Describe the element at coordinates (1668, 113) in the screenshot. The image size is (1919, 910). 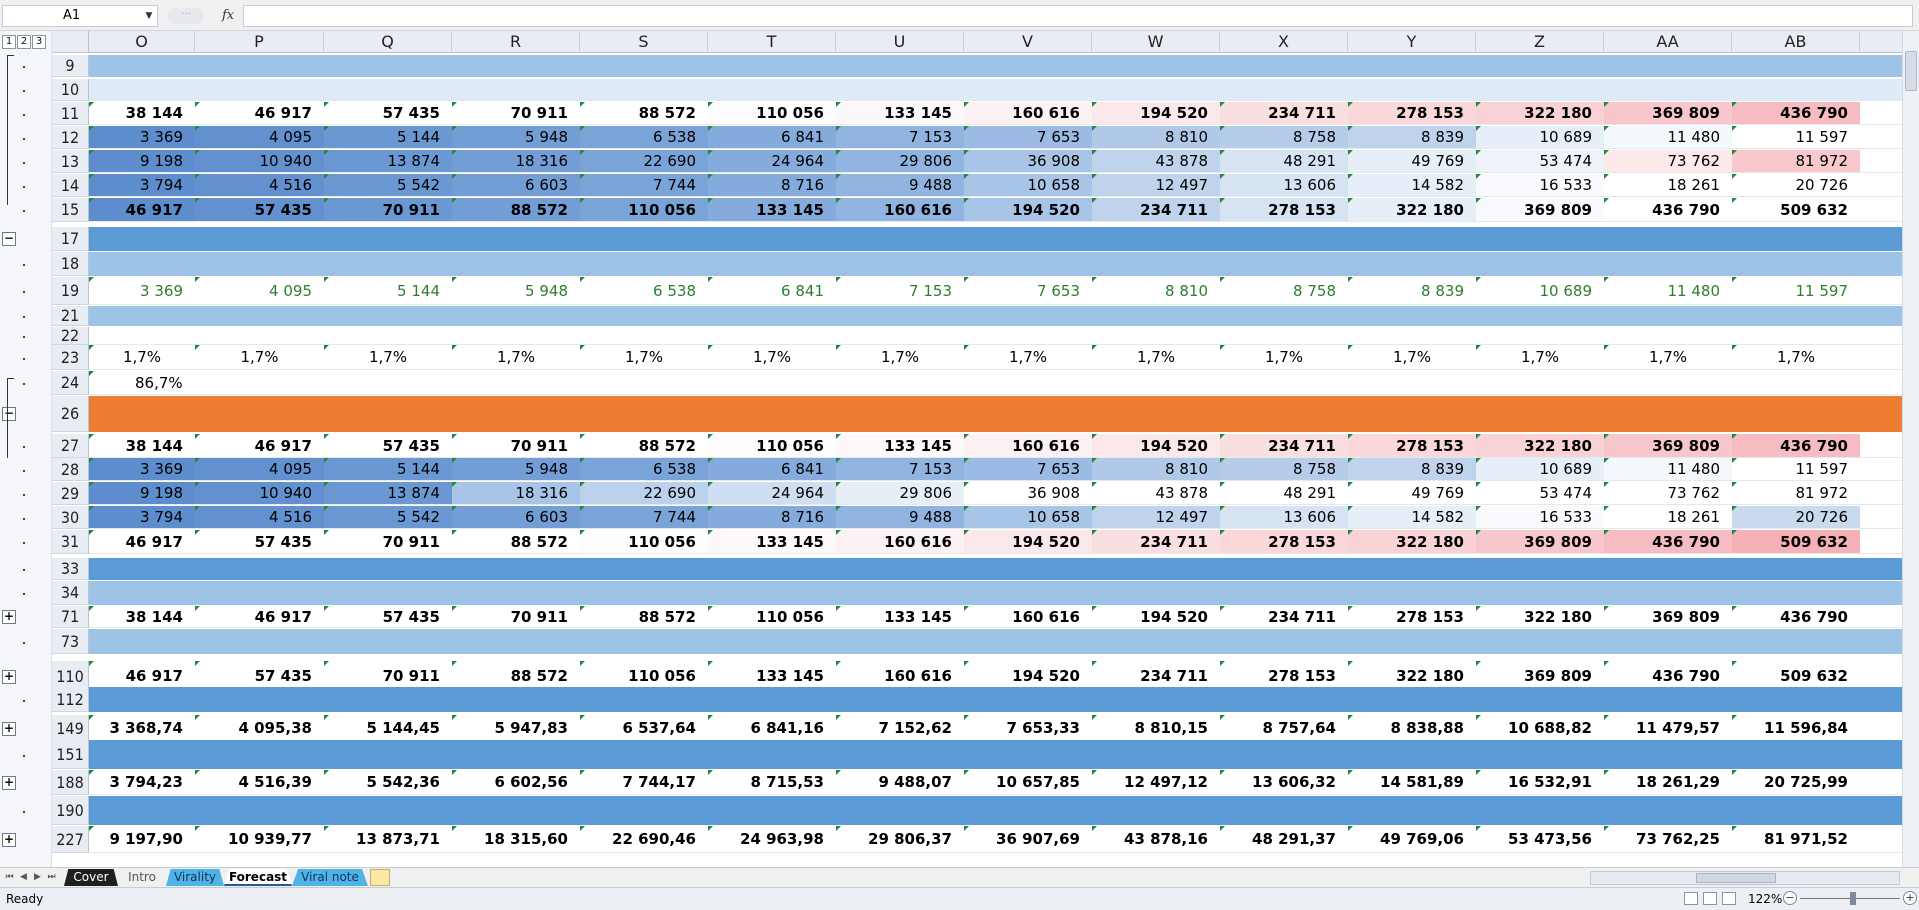
I see `cell: 369 809` at that location.